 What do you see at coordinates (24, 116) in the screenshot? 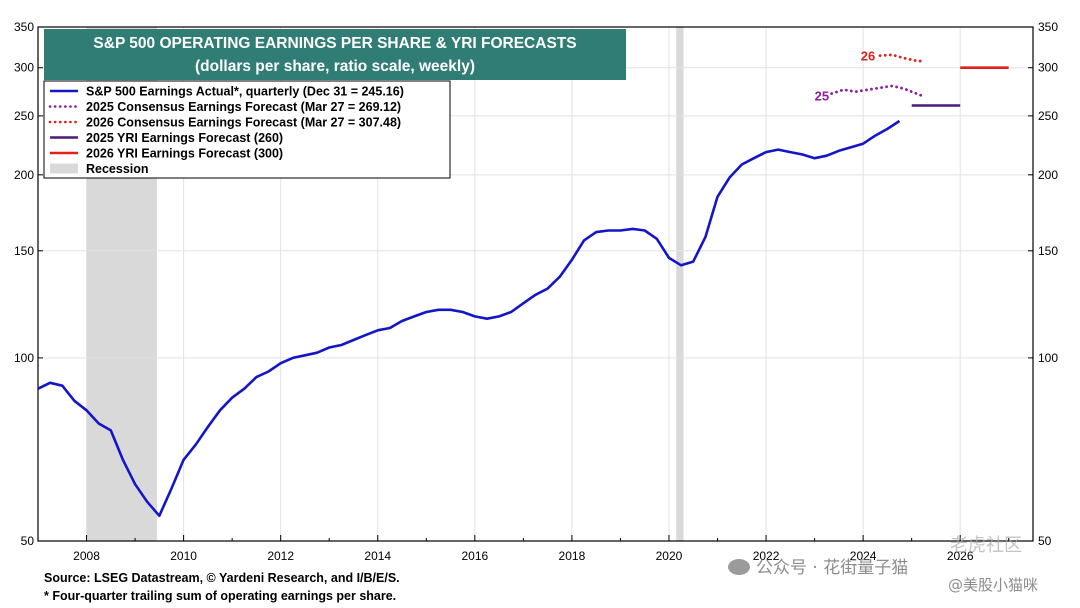
I see `y-tick-label-left-250: 250` at bounding box center [24, 116].